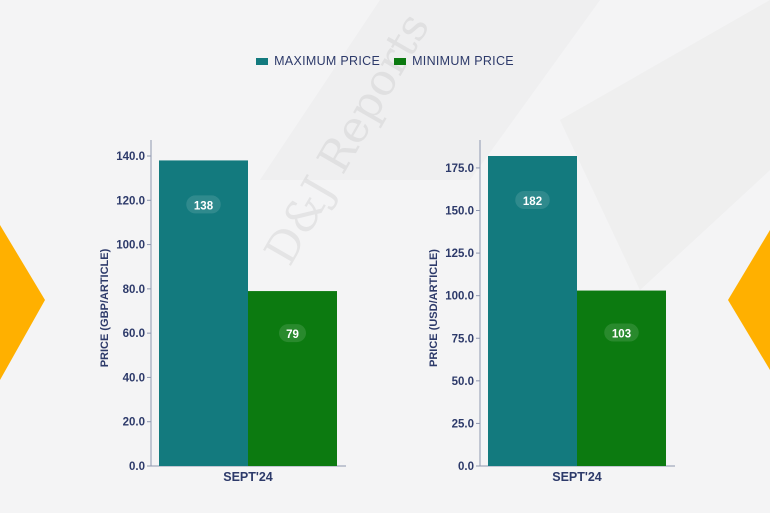  What do you see at coordinates (463, 382) in the screenshot?
I see `y-tick-label: 50.0` at bounding box center [463, 382].